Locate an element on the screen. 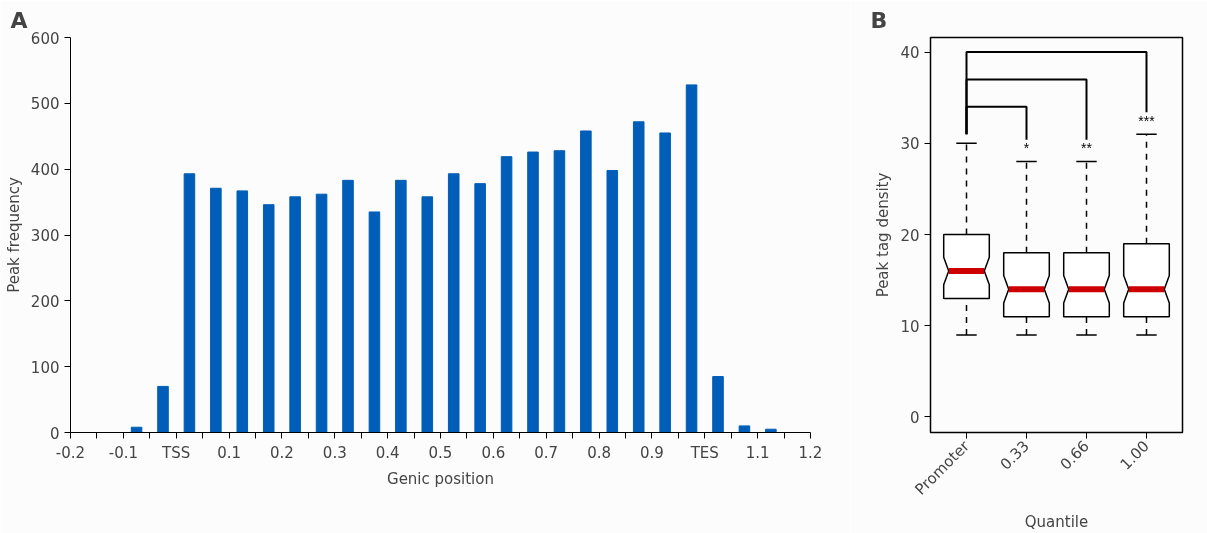 This screenshot has height=533, width=1207. x-tick-label: 0.3 is located at coordinates (334, 452).